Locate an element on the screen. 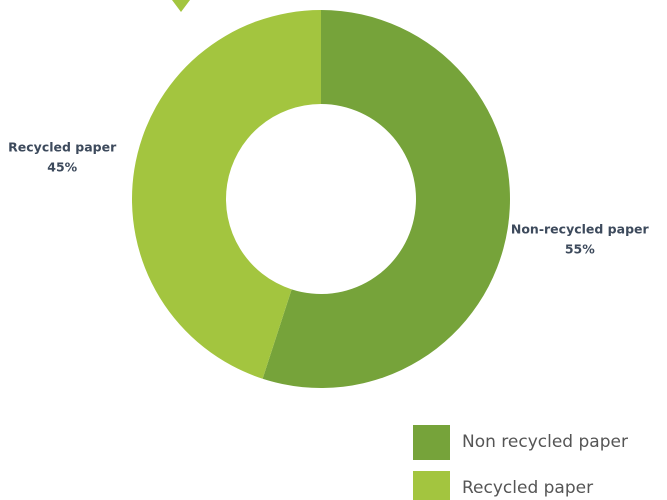 Image resolution: width=667 pixels, height=500 pixels. icon-fragment is located at coordinates (181, 6).